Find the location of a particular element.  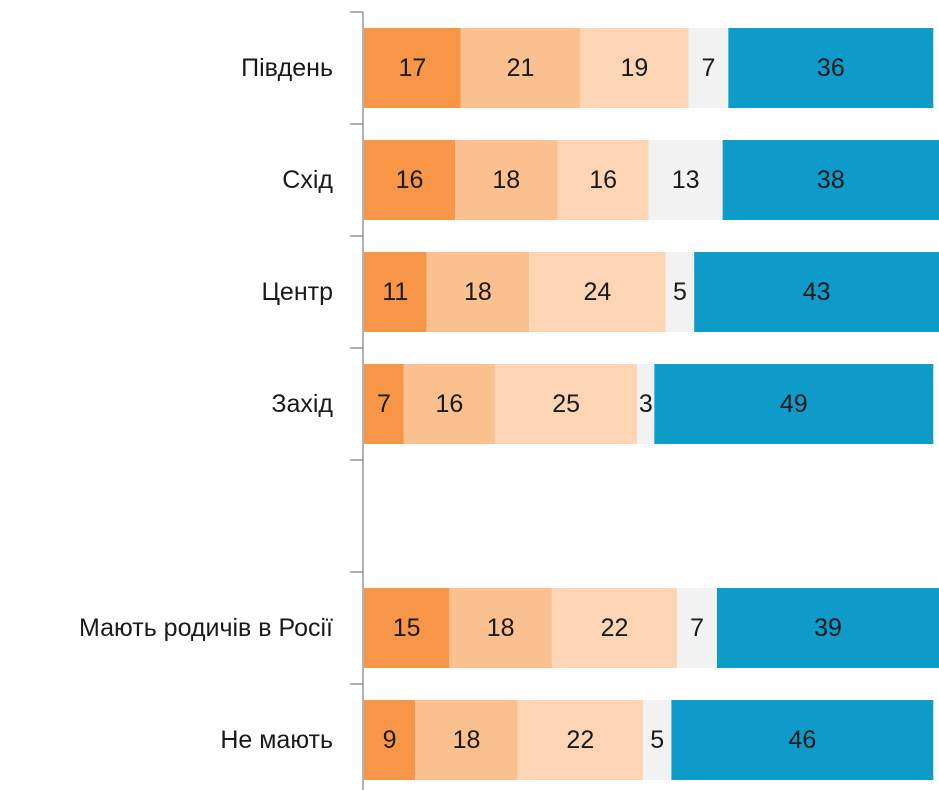

y-tick-label: Захід is located at coordinates (302, 404).